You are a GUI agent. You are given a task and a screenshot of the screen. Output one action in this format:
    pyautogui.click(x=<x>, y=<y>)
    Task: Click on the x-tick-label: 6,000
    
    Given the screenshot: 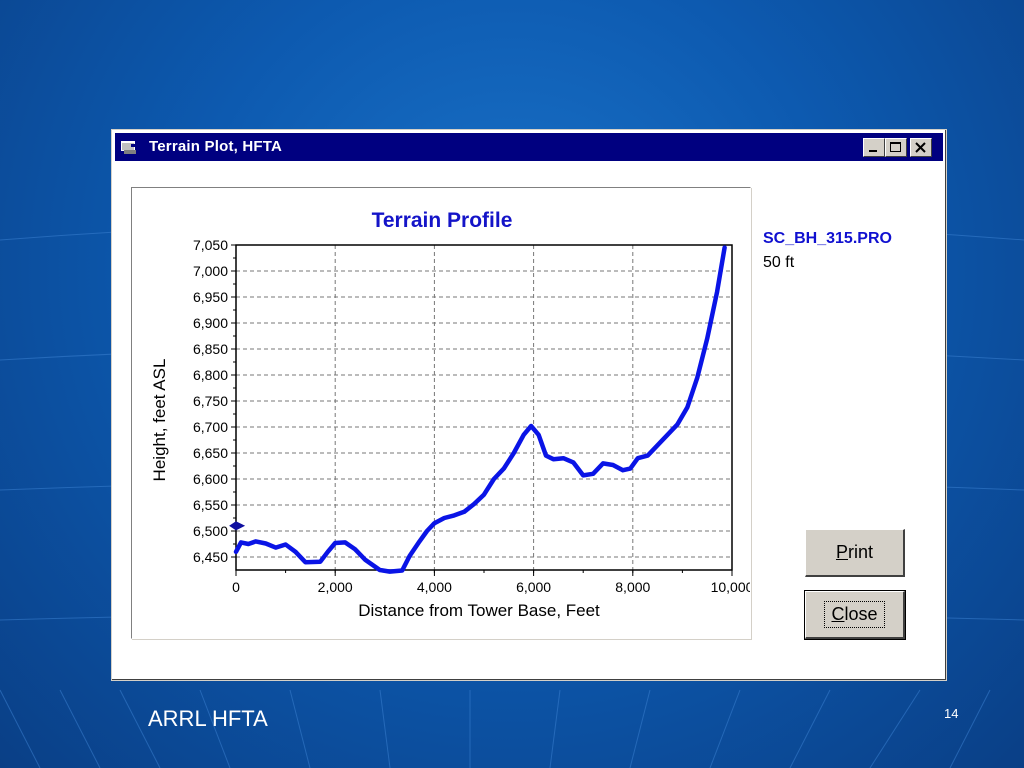 What is the action you would take?
    pyautogui.click(x=533, y=587)
    